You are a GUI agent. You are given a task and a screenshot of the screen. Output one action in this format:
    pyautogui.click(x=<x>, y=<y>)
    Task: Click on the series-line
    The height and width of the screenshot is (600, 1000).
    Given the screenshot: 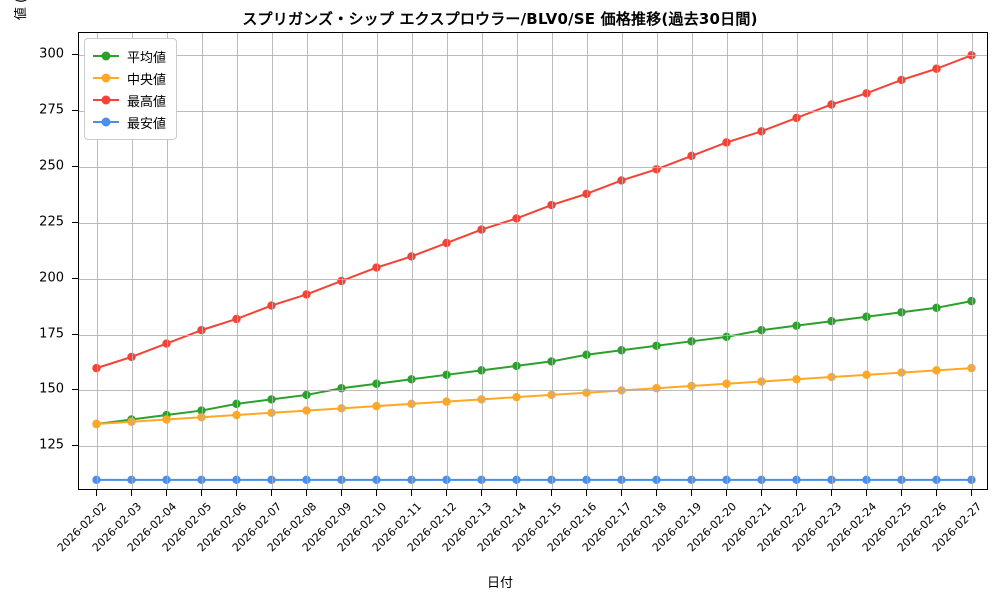 What is the action you would take?
    pyautogui.click(x=534, y=396)
    